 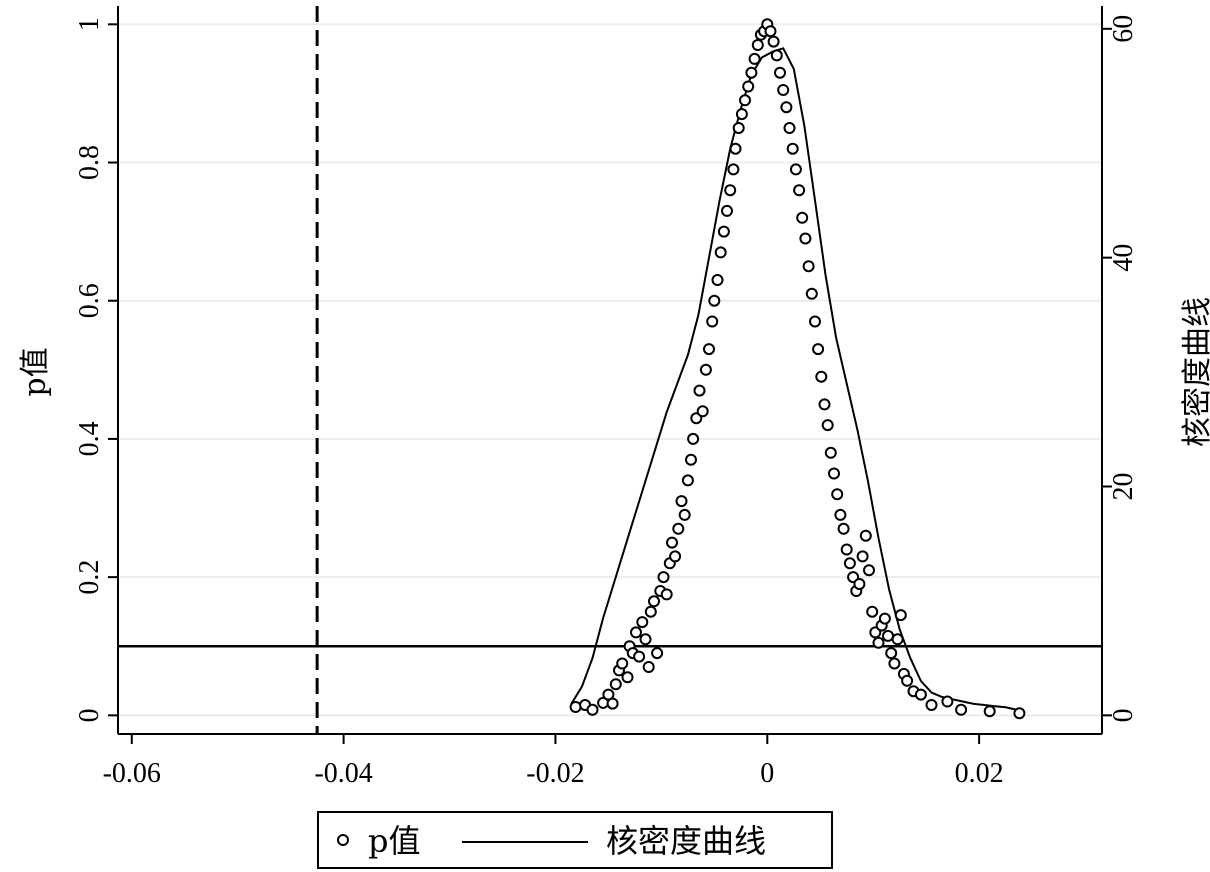 I want to click on legend-marker-pvalue, so click(x=343, y=840).